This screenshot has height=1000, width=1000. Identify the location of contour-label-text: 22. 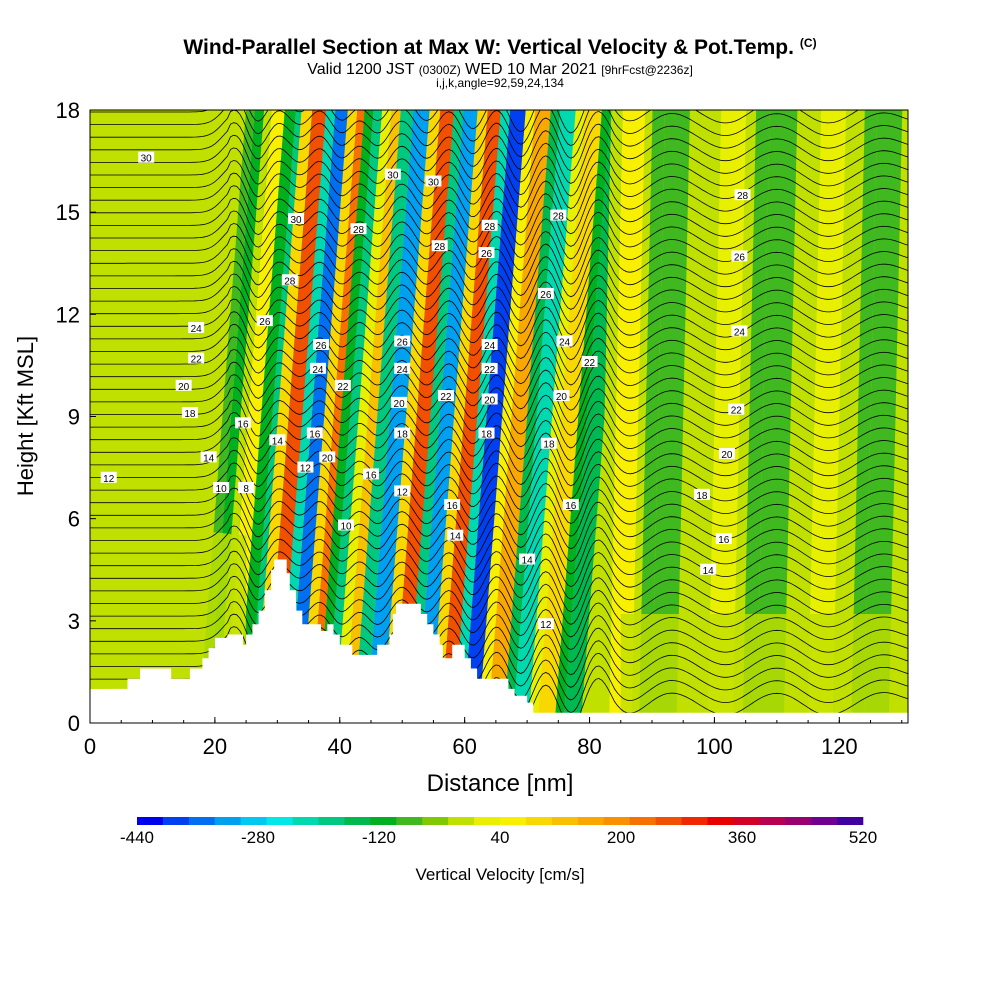
(590, 363).